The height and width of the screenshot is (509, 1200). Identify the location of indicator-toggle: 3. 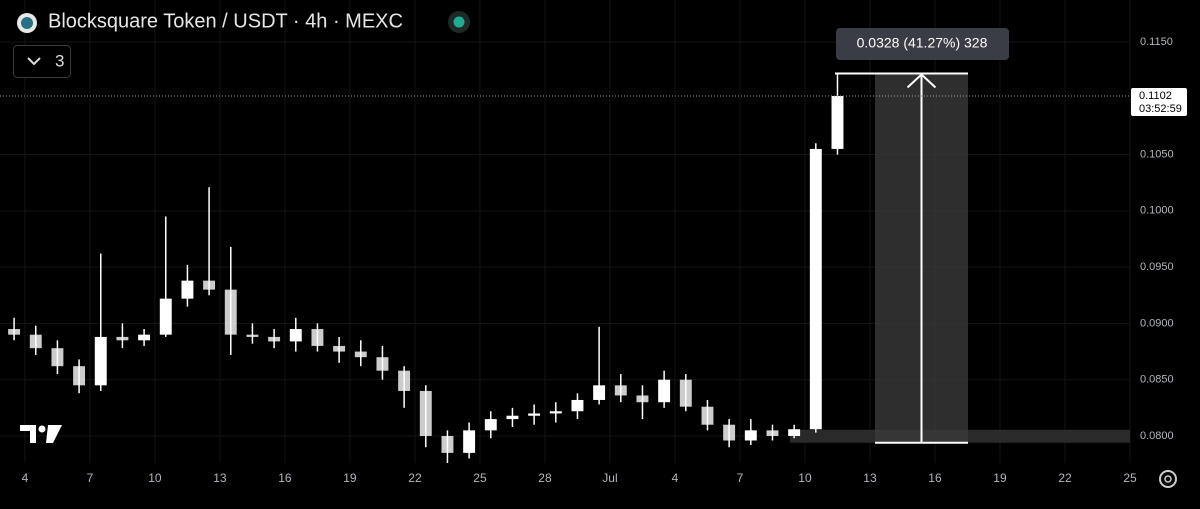
(42, 61).